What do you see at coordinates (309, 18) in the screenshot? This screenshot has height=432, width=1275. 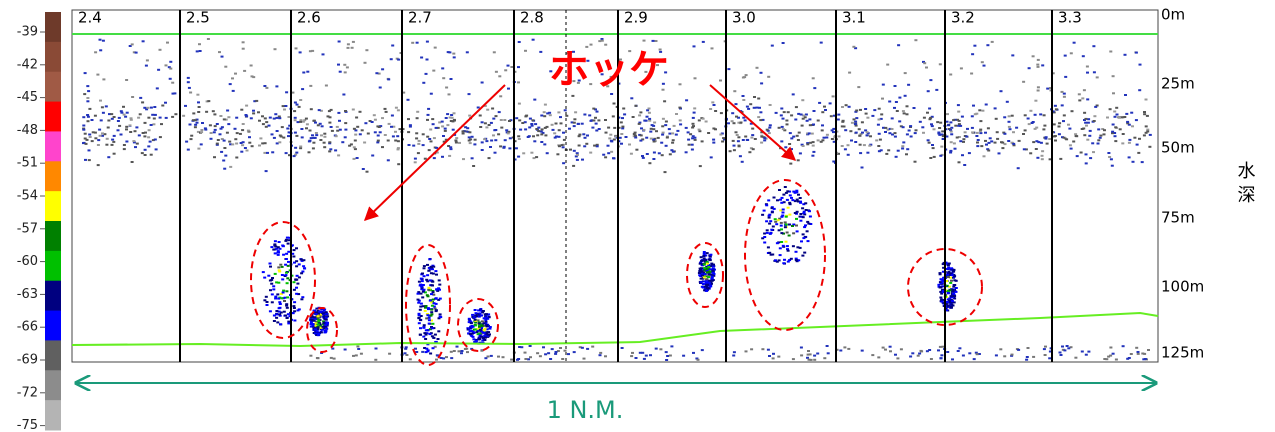 I see `distance-label: 2.6` at bounding box center [309, 18].